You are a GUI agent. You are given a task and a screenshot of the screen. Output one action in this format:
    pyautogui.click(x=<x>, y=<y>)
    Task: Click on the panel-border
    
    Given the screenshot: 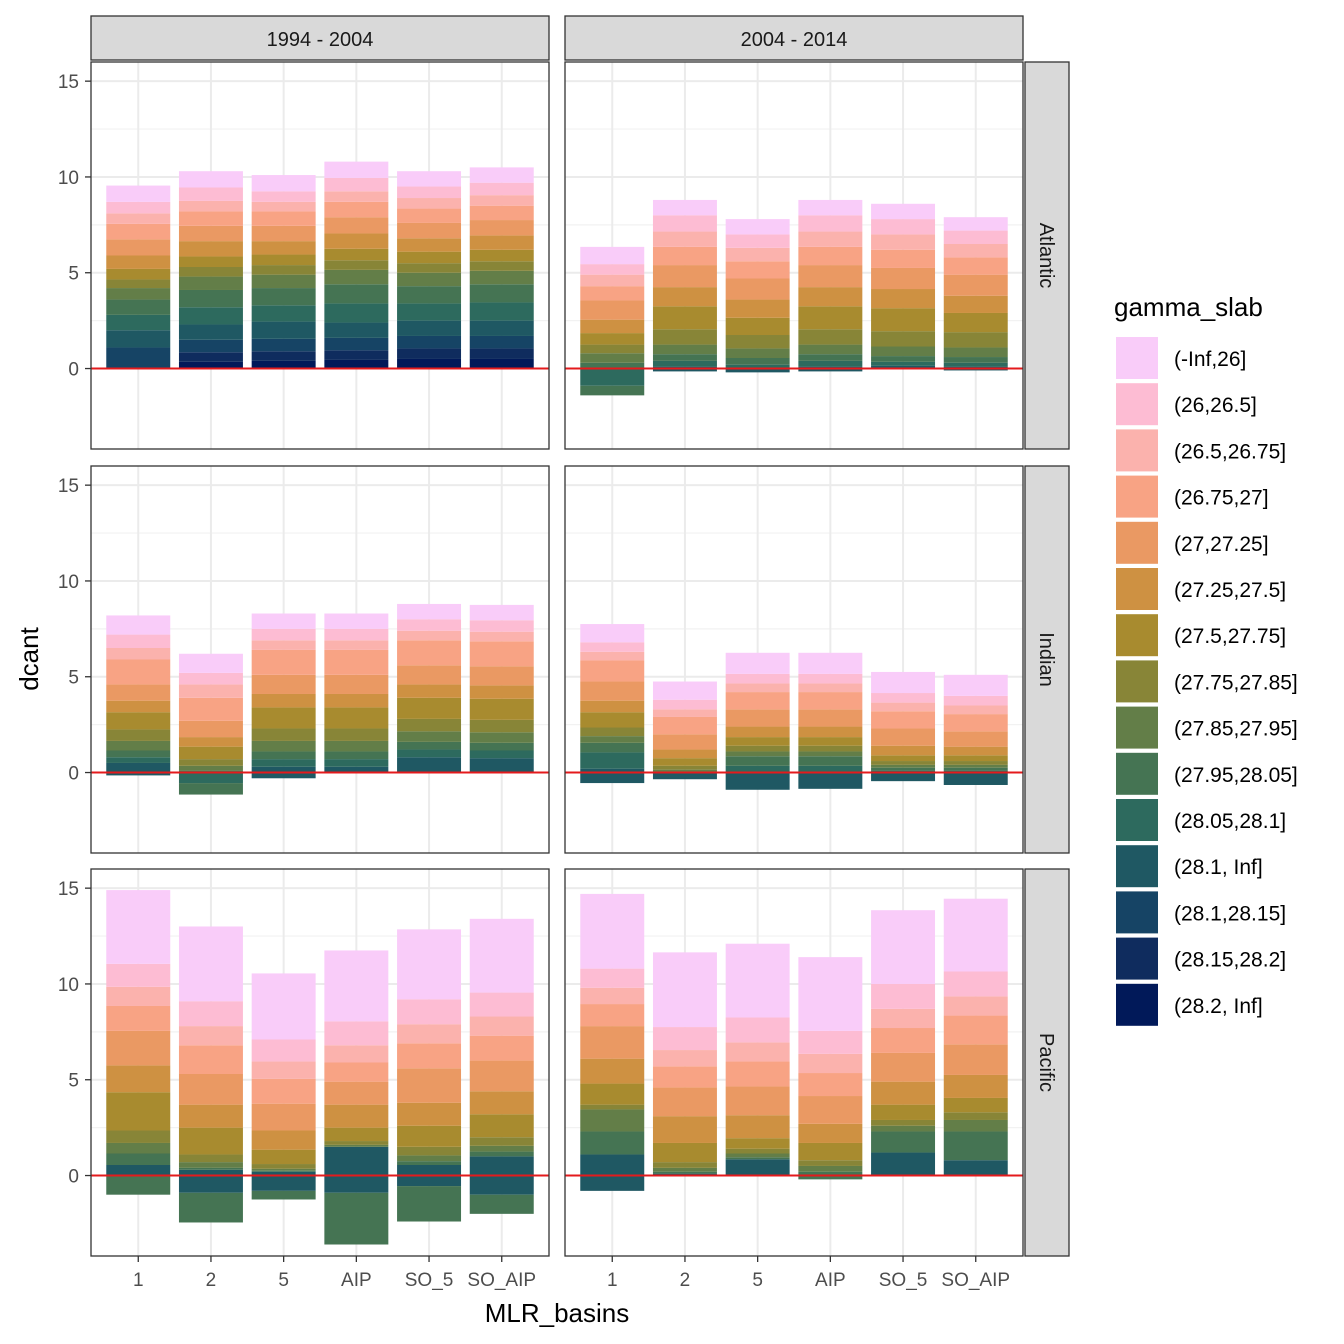 What is the action you would take?
    pyautogui.click(x=320, y=1062)
    